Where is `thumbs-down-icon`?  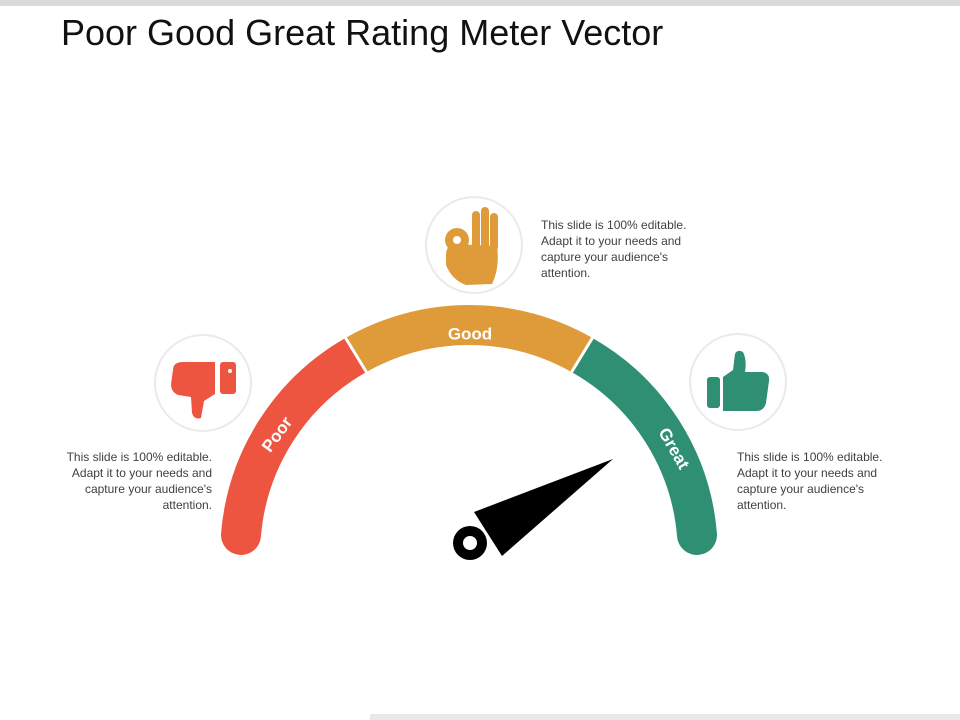 thumbs-down-icon is located at coordinates (203, 390).